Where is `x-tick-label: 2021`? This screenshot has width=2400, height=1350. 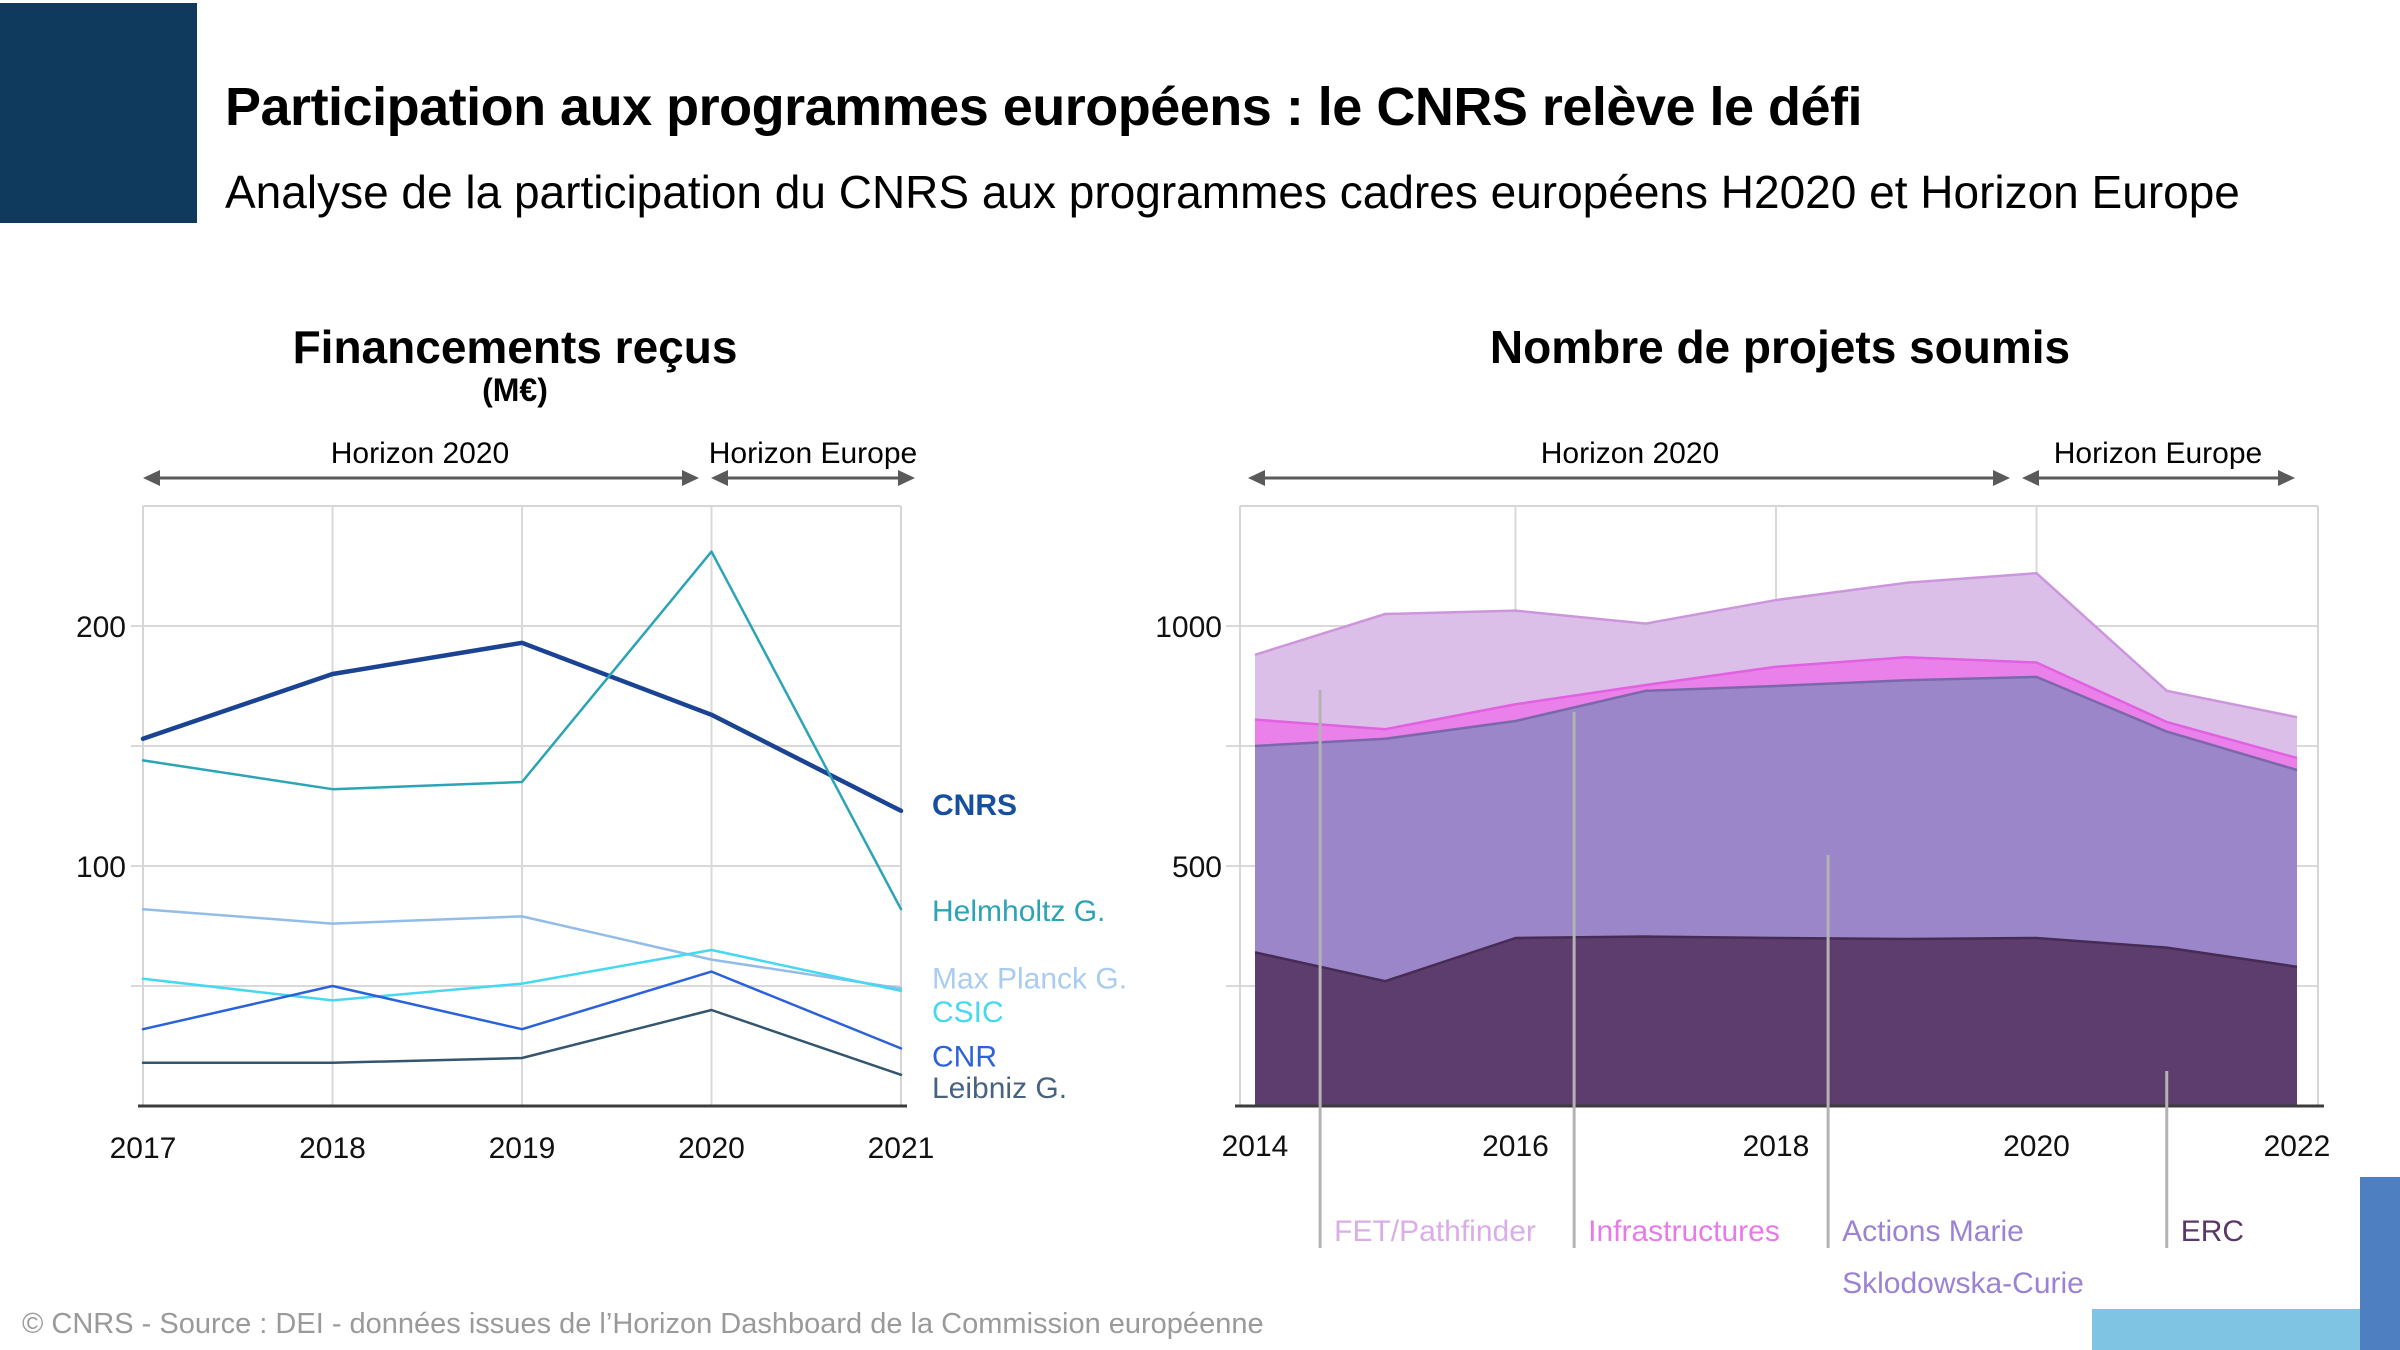
x-tick-label: 2021 is located at coordinates (901, 1148).